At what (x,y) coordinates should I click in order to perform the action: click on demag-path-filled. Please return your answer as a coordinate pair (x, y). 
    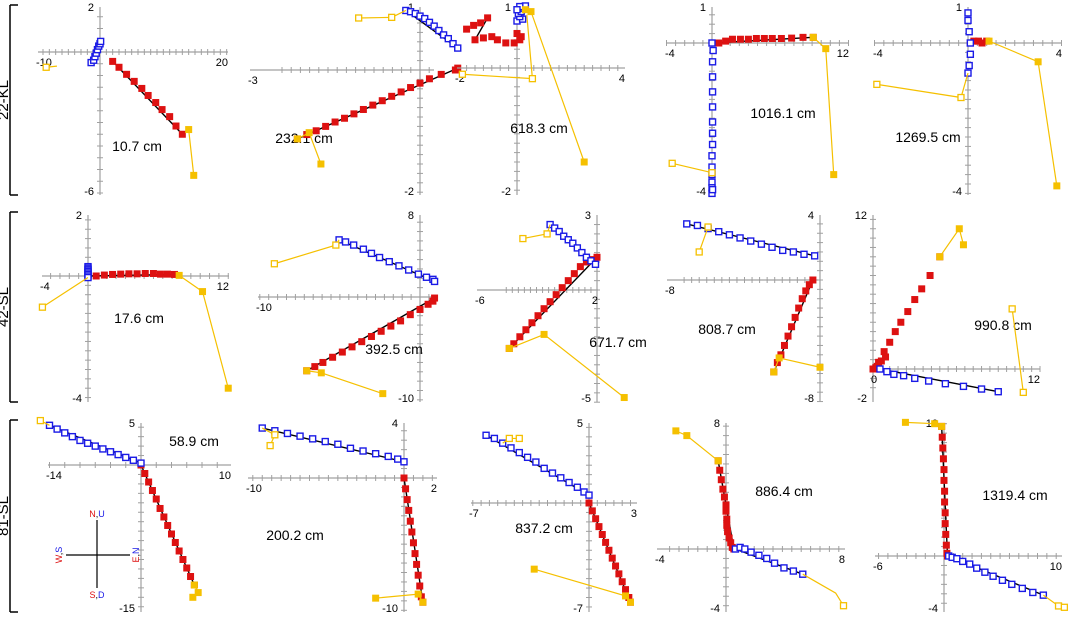
    Looking at the image, I should click on (555, 86).